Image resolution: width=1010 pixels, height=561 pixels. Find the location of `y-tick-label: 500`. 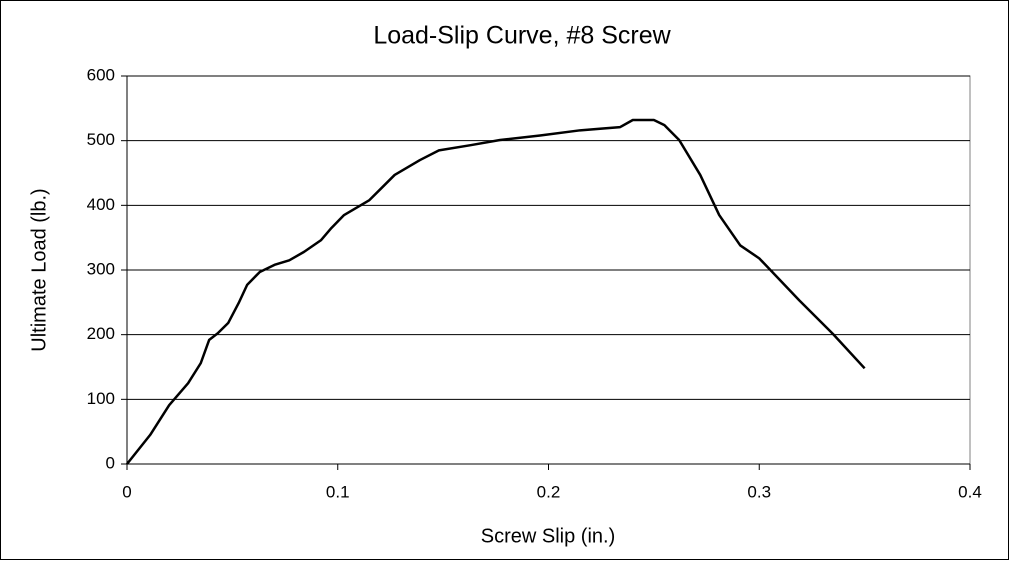

y-tick-label: 500 is located at coordinates (101, 139).